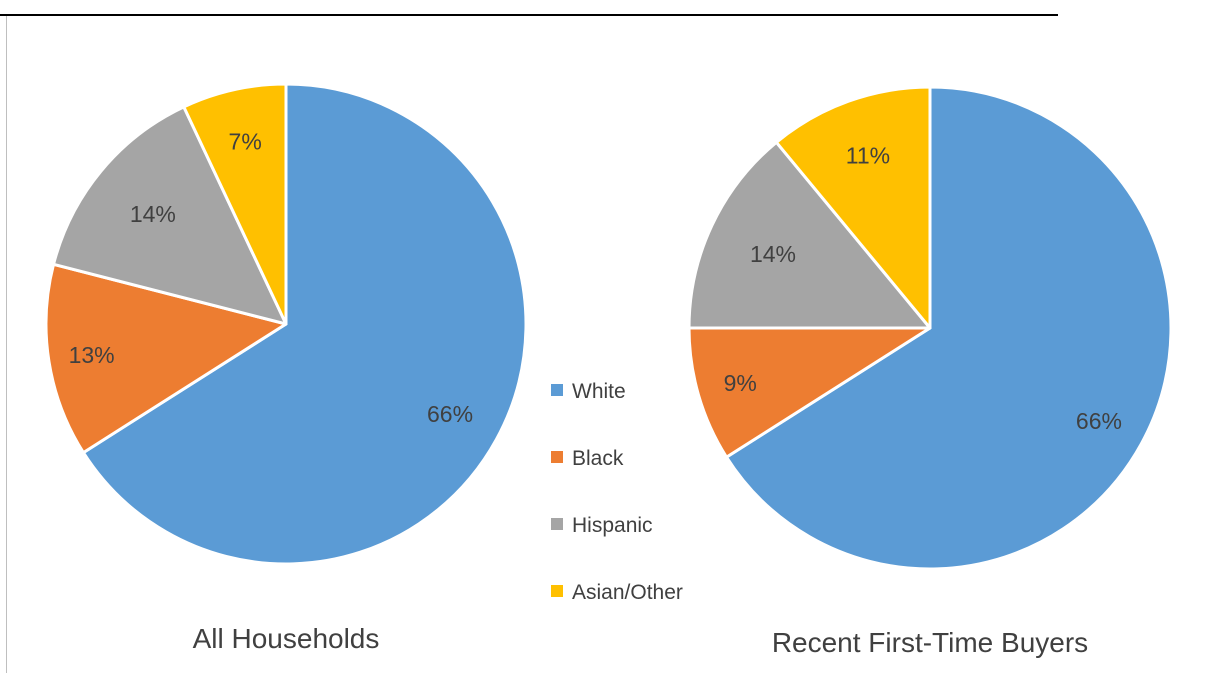  Describe the element at coordinates (529, 8) in the screenshot. I see `top-border` at that location.